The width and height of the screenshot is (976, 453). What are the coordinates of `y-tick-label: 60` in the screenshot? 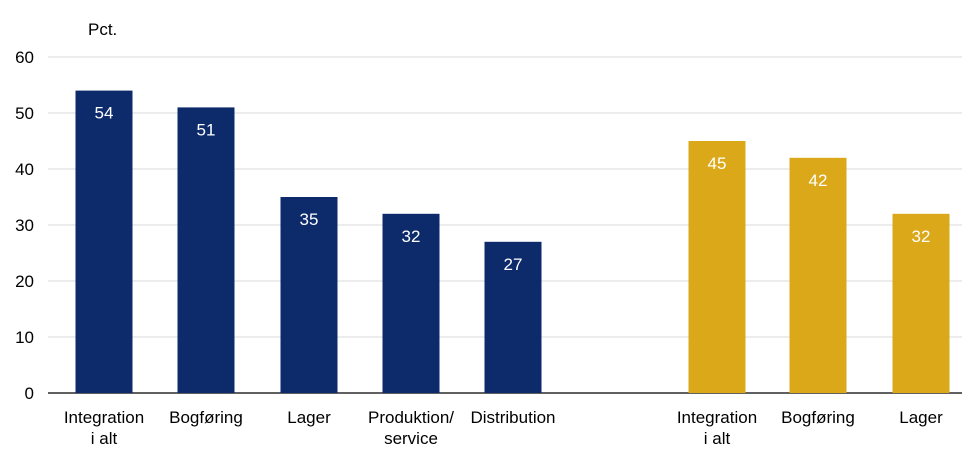 It's located at (24, 57).